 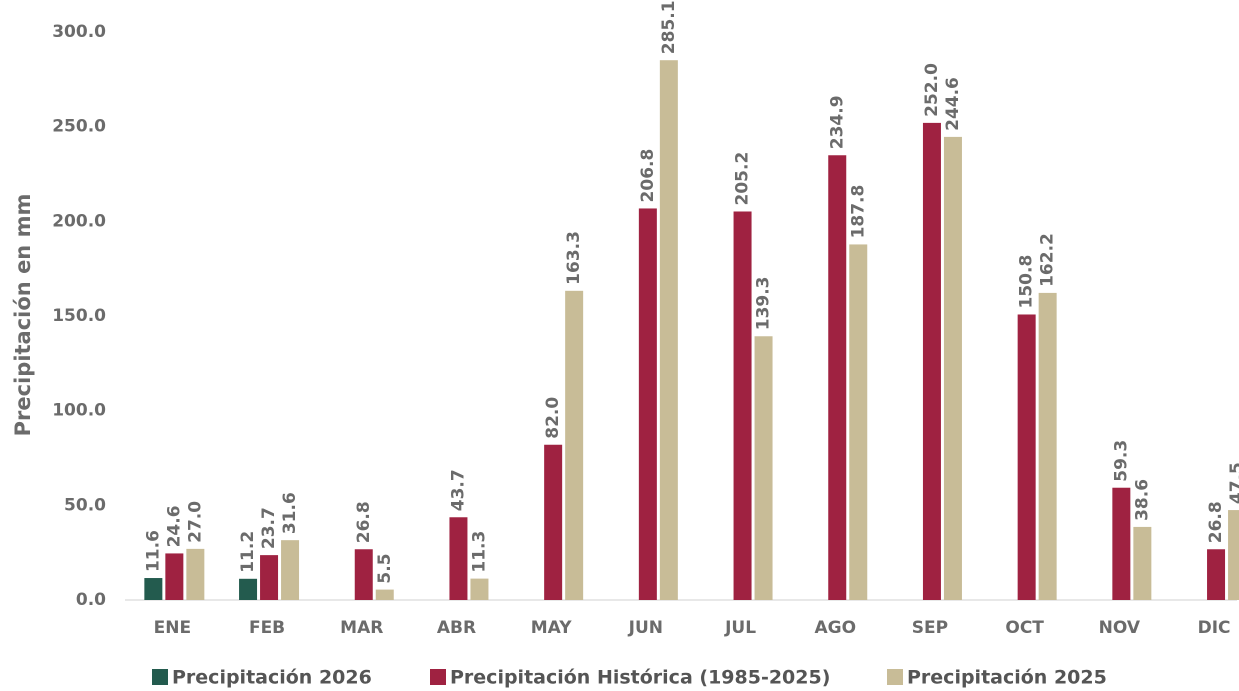 What do you see at coordinates (248, 552) in the screenshot?
I see `data-label: 11.2` at bounding box center [248, 552].